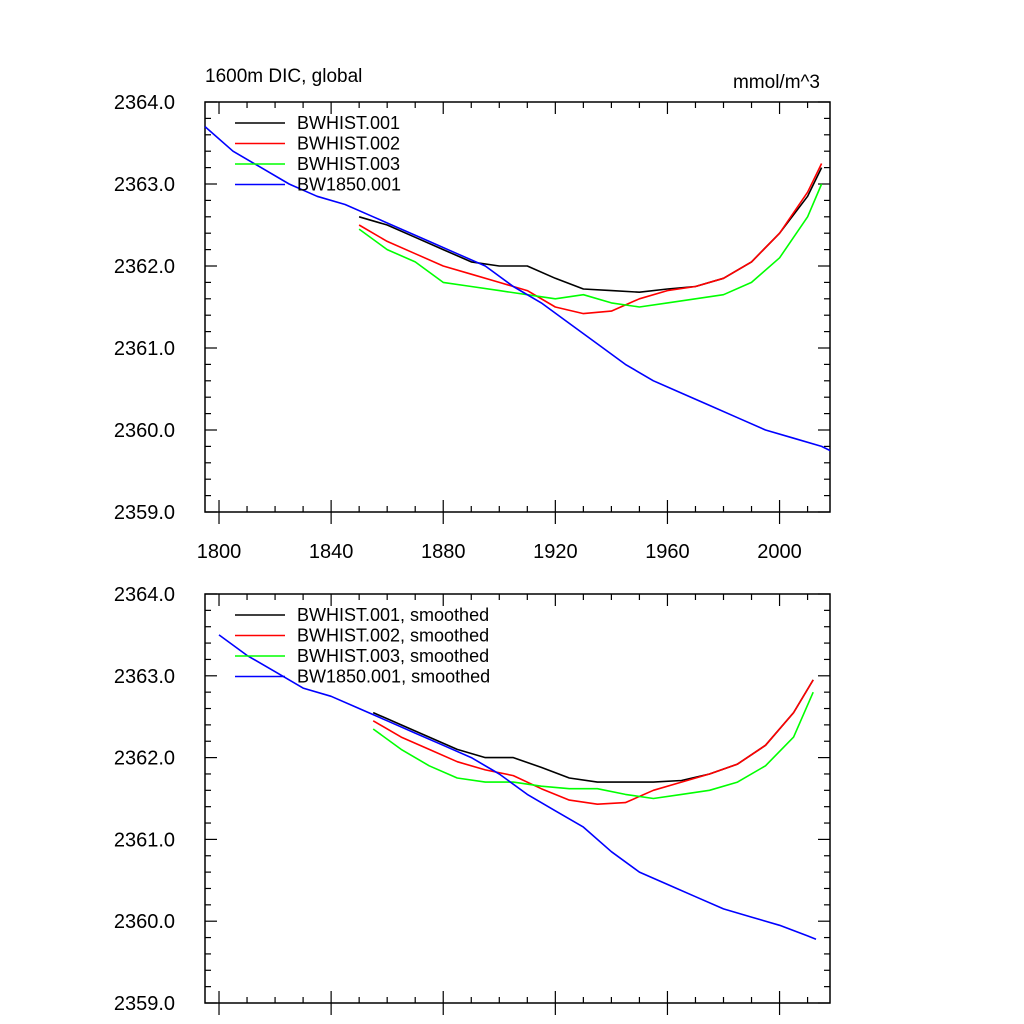 This screenshot has height=1024, width=1024. I want to click on legend-label: BW1850.001, so click(349, 185).